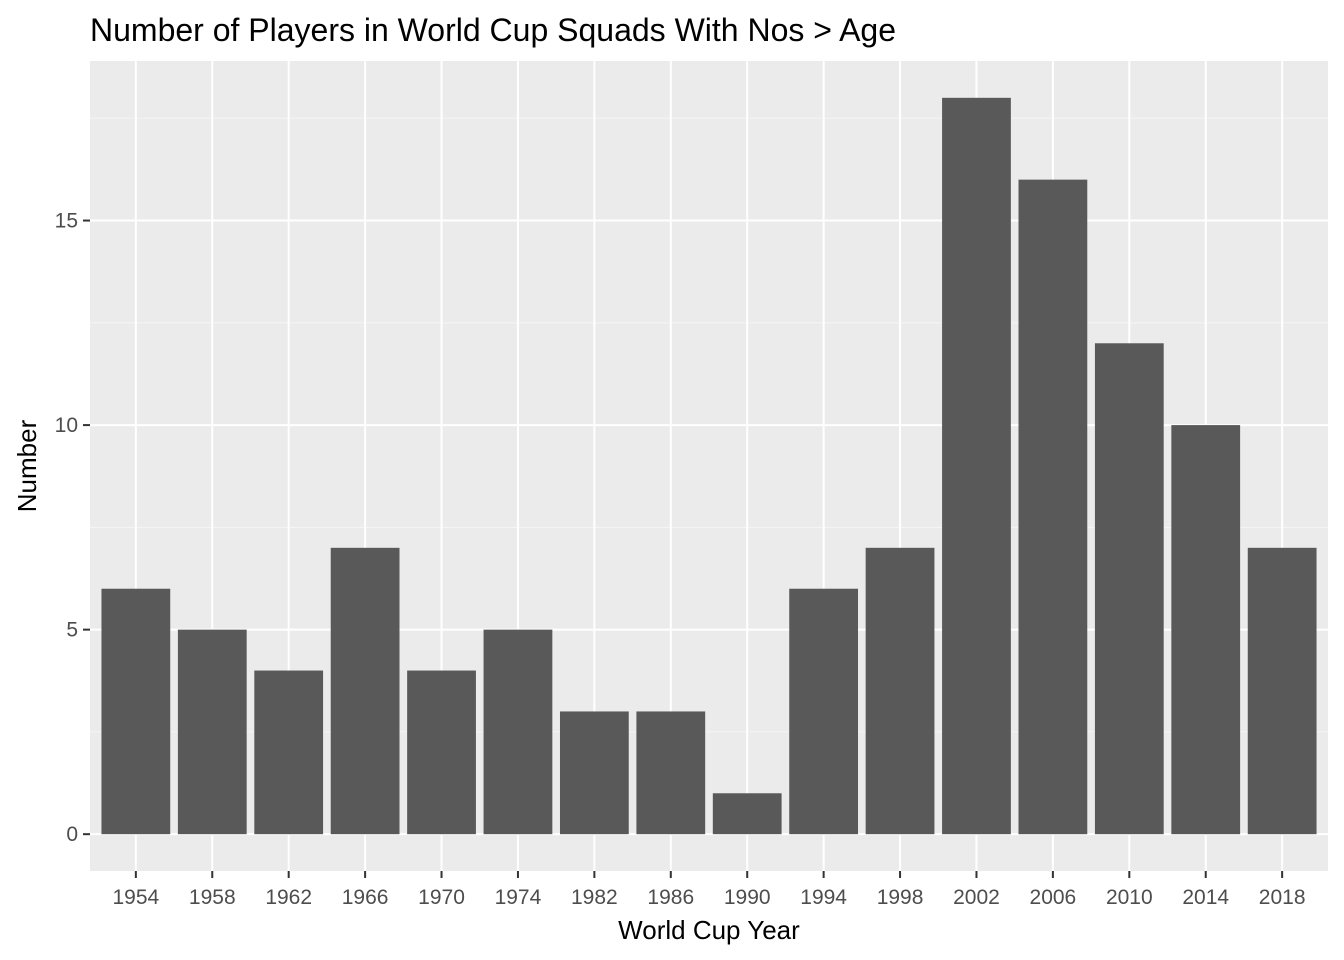 This screenshot has width=1344, height=960. What do you see at coordinates (900, 691) in the screenshot?
I see `bar-1998` at bounding box center [900, 691].